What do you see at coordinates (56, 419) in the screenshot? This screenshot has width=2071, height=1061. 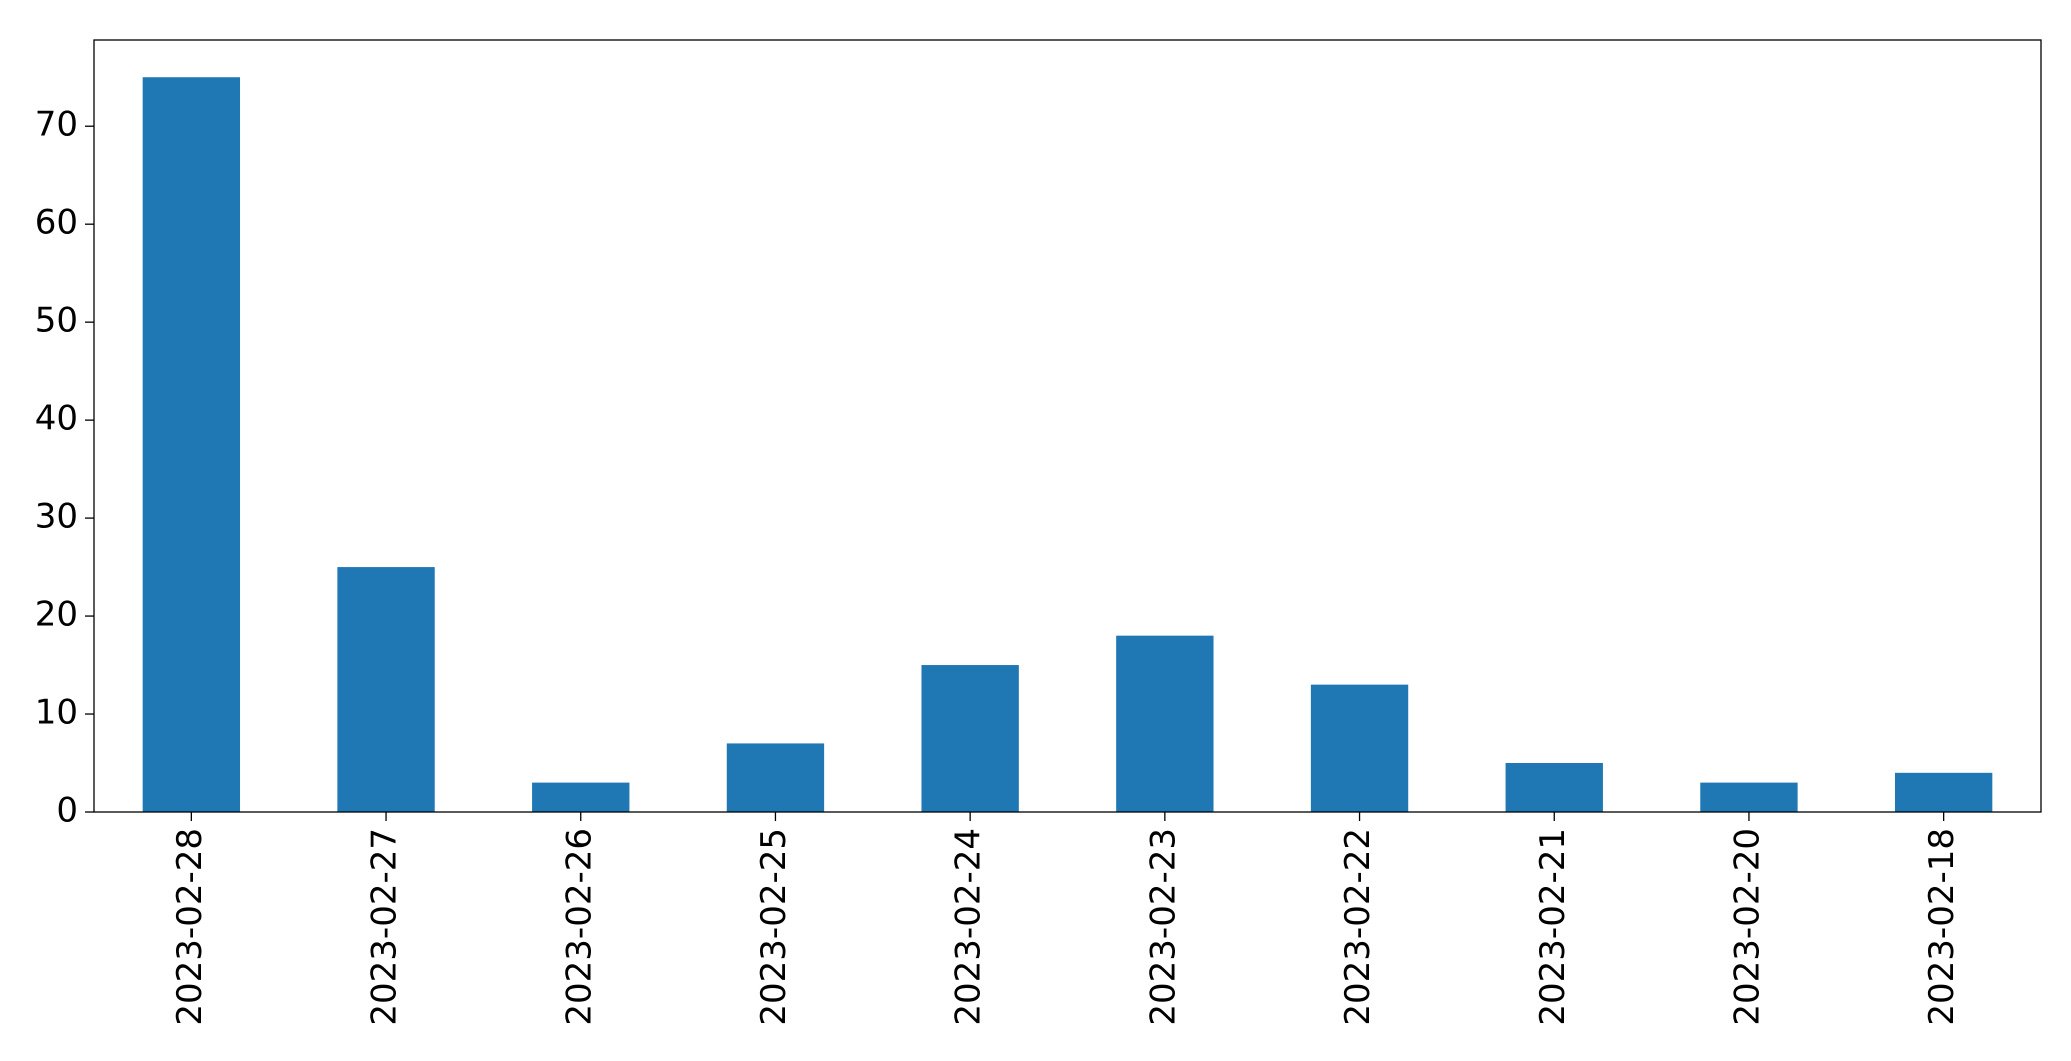 I see `y-tick-label: 40` at bounding box center [56, 419].